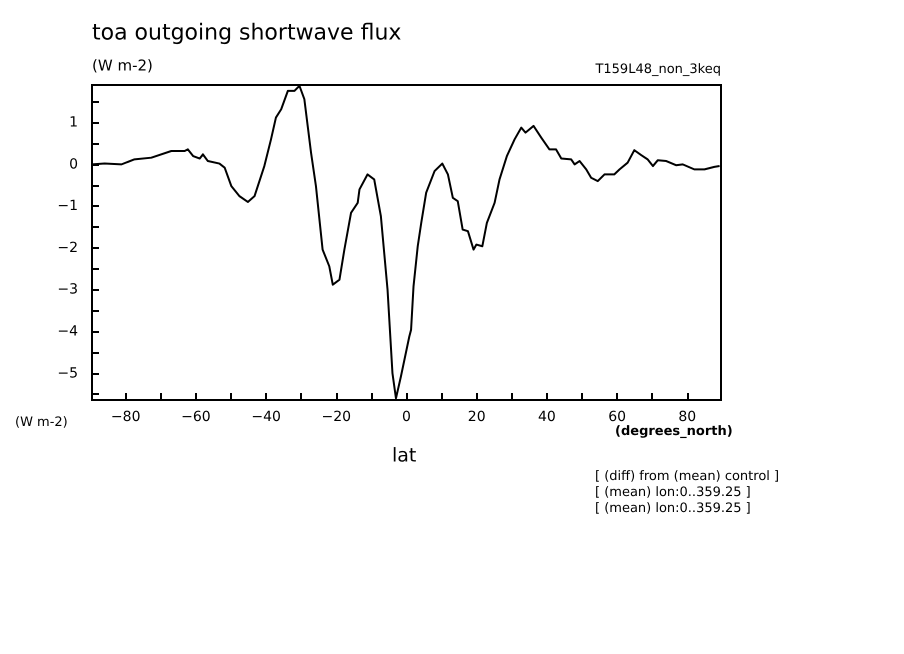 Image resolution: width=904 pixels, height=654 pixels. I want to click on x-tick-label: −80, so click(125, 417).